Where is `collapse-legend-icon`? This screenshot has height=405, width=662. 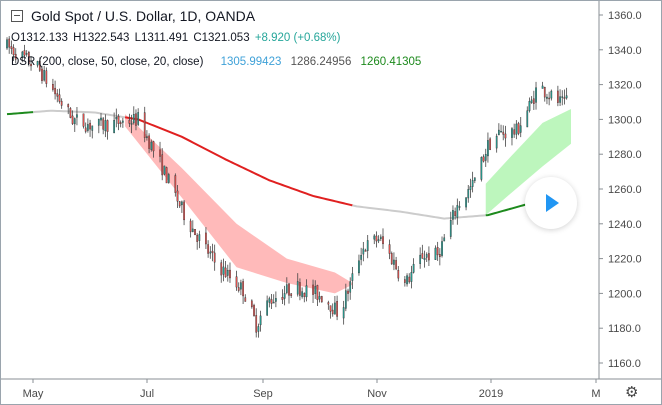 collapse-legend-icon is located at coordinates (17, 16).